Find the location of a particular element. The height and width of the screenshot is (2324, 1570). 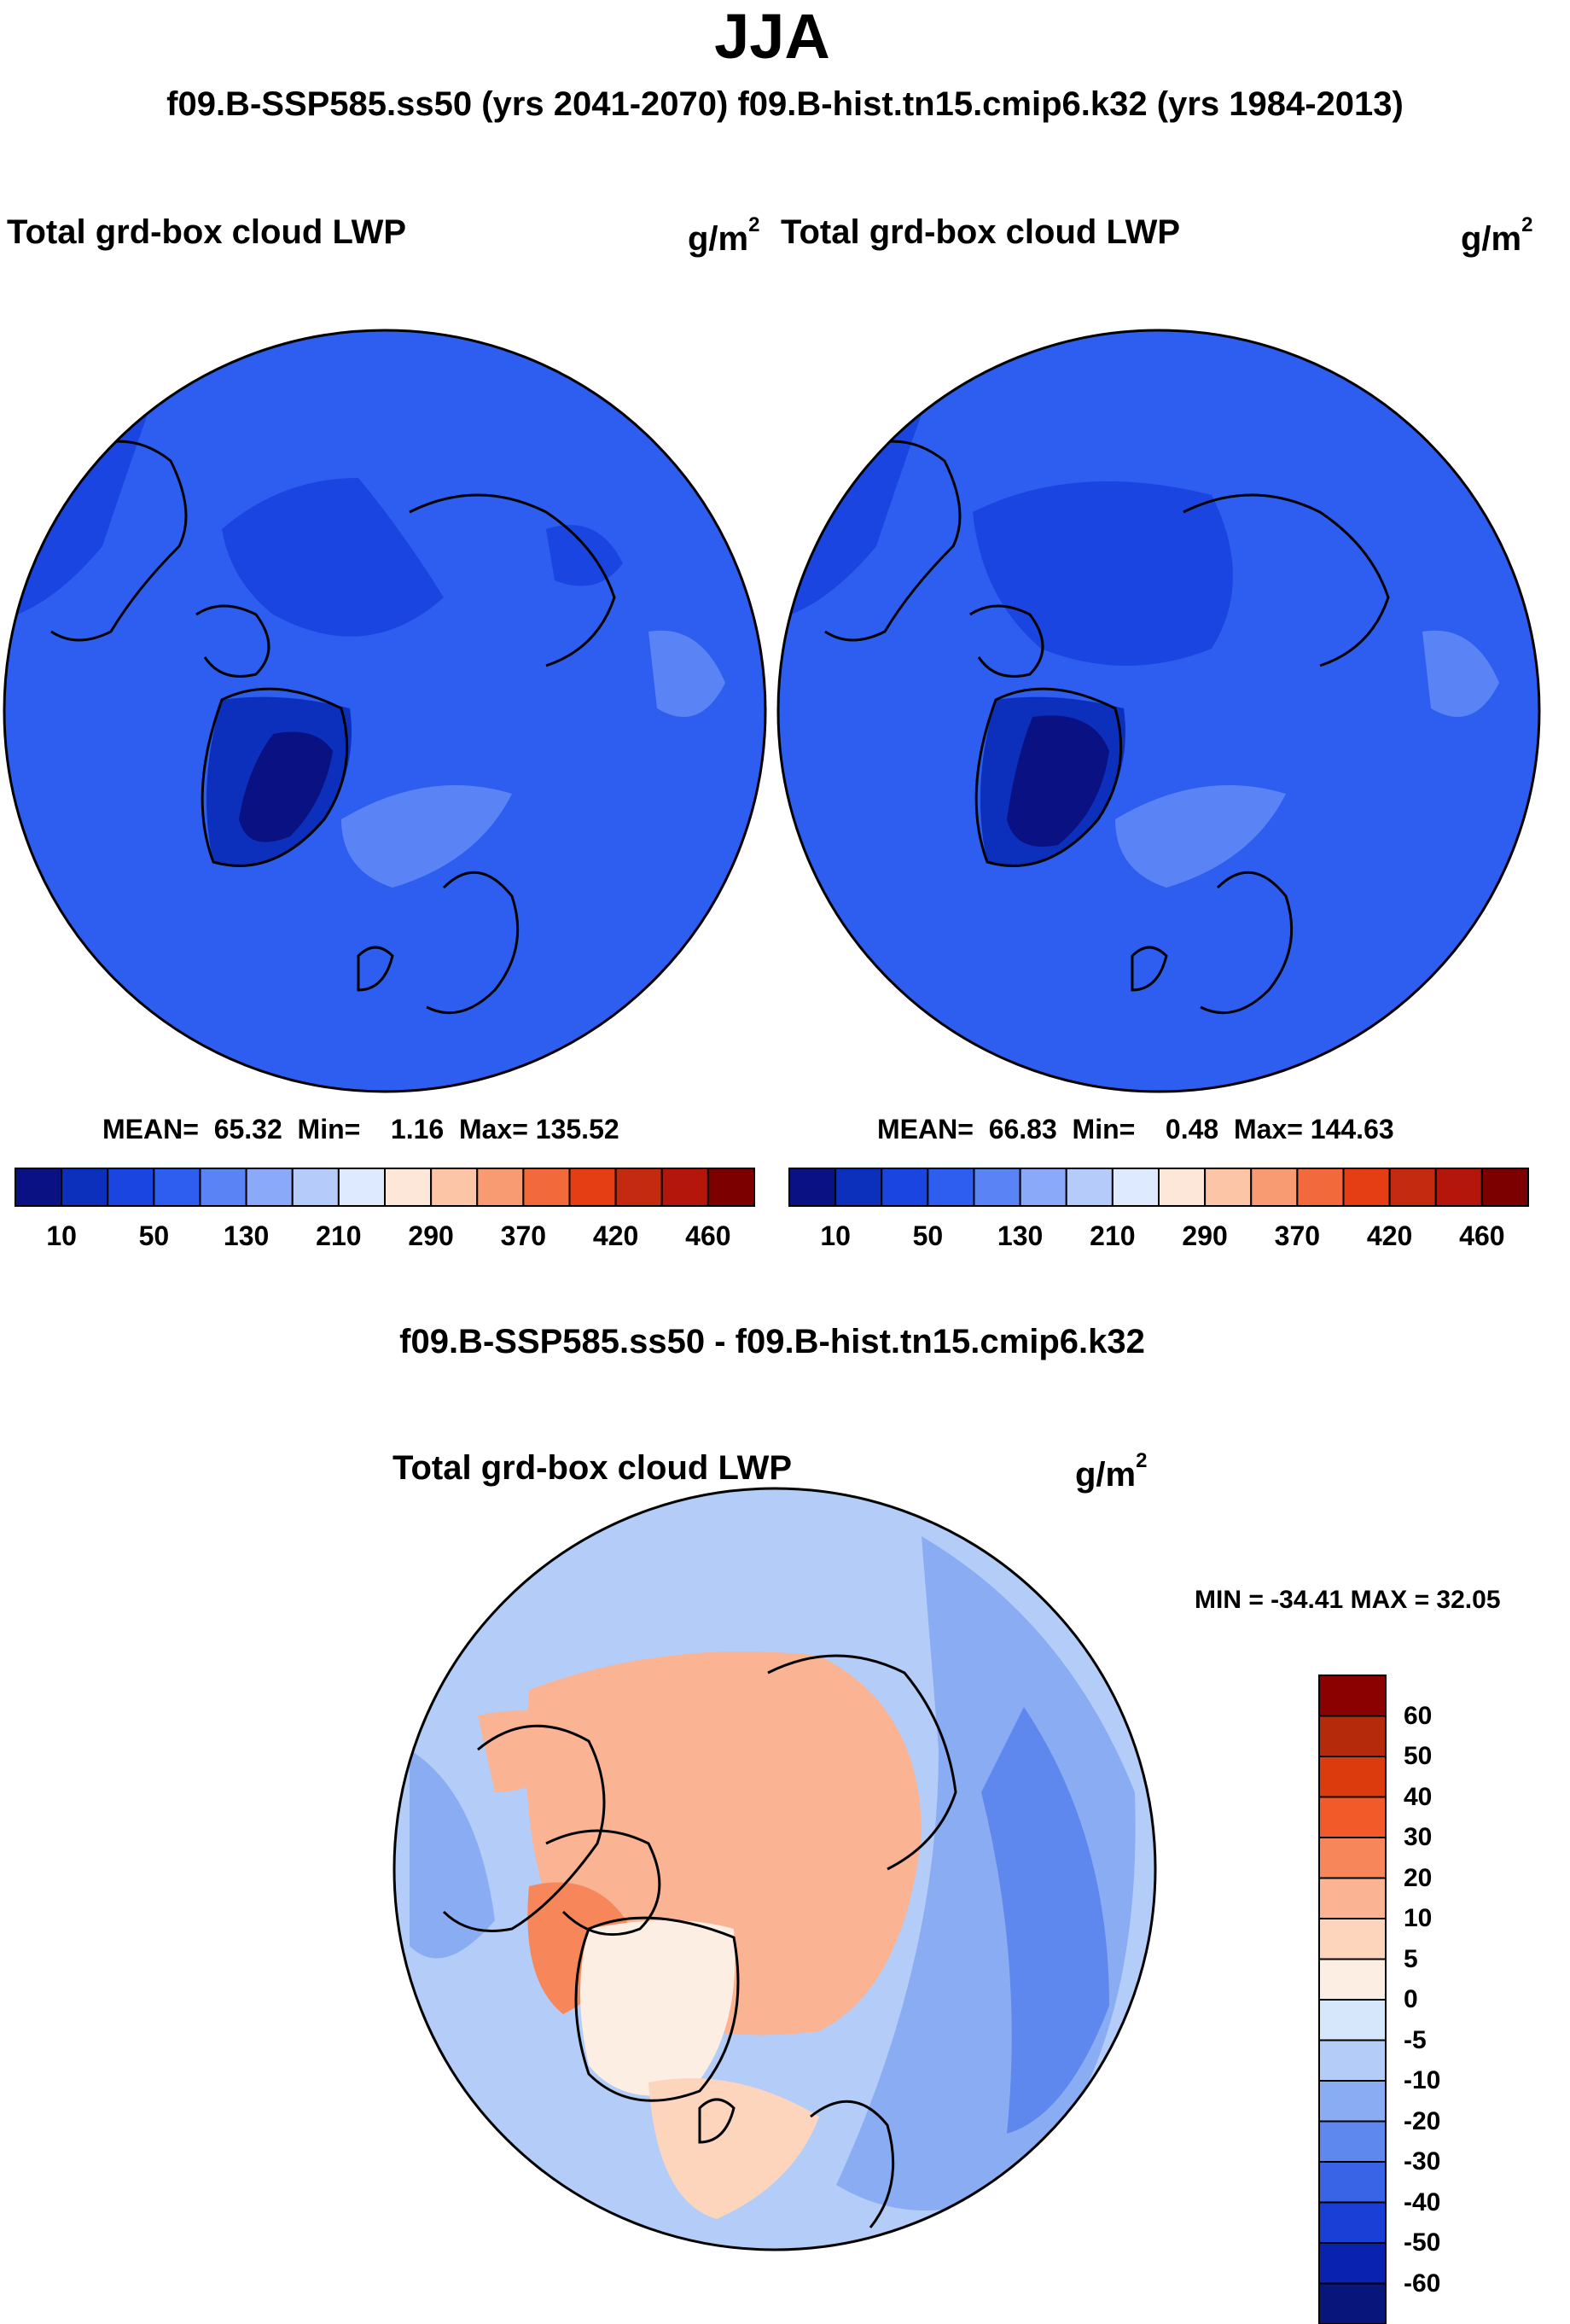

panel-1-unit: g/m2 is located at coordinates (723, 236).